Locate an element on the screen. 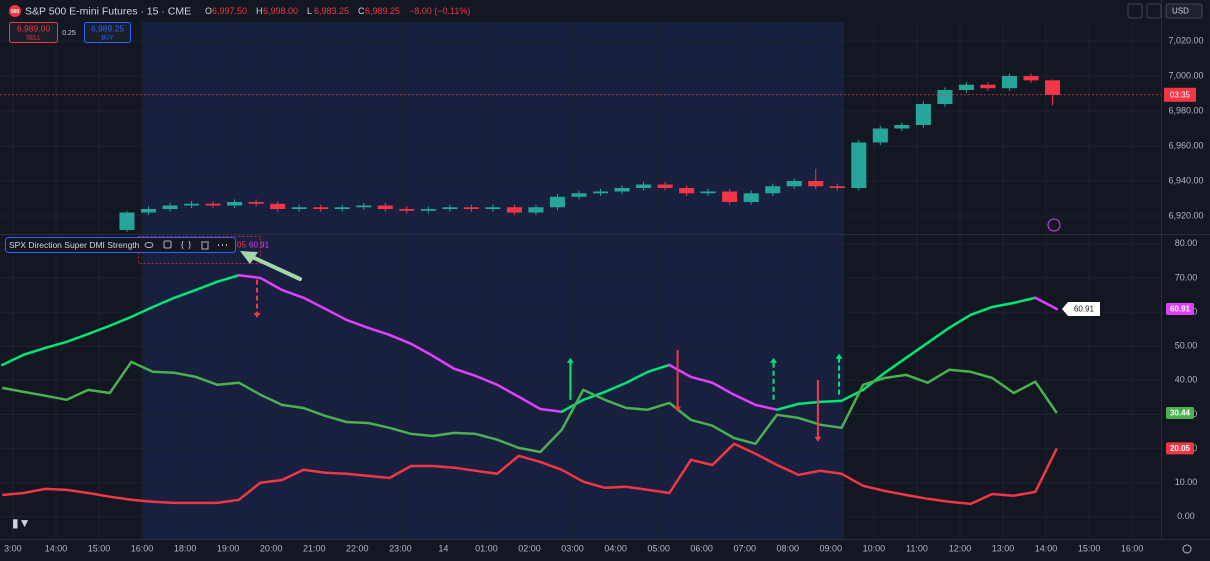 The height and width of the screenshot is (561, 1210). x-tick-label: 09:00 is located at coordinates (831, 548).